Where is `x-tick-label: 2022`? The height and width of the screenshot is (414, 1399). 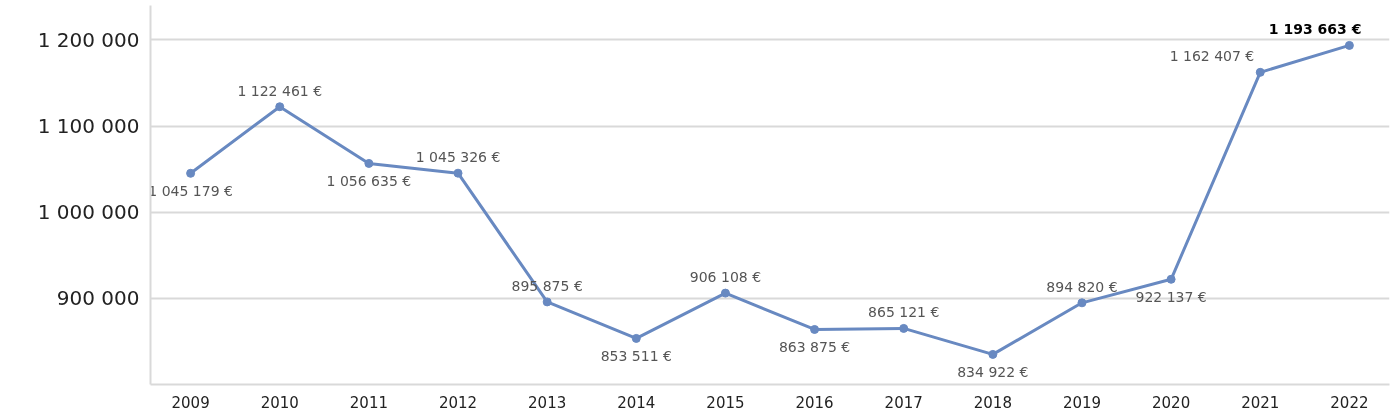 x-tick-label: 2022 is located at coordinates (1349, 402).